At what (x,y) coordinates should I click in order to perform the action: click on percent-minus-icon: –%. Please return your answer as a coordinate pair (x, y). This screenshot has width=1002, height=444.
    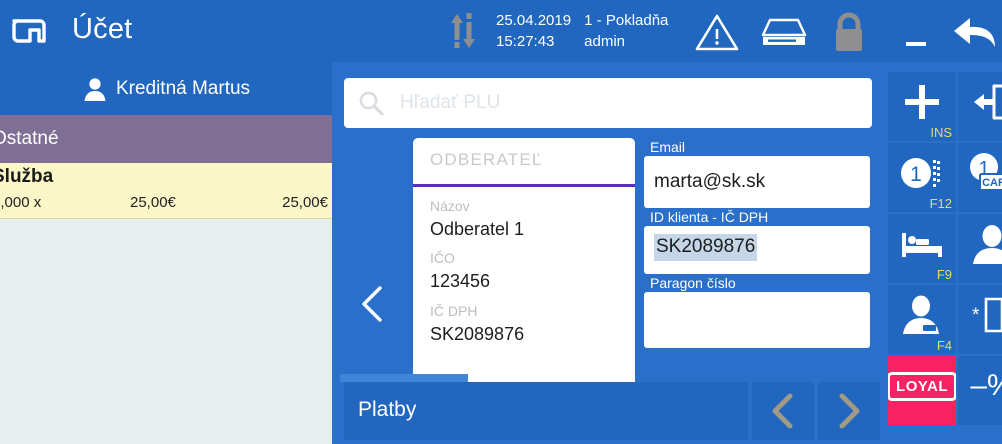
    Looking at the image, I should click on (980, 386).